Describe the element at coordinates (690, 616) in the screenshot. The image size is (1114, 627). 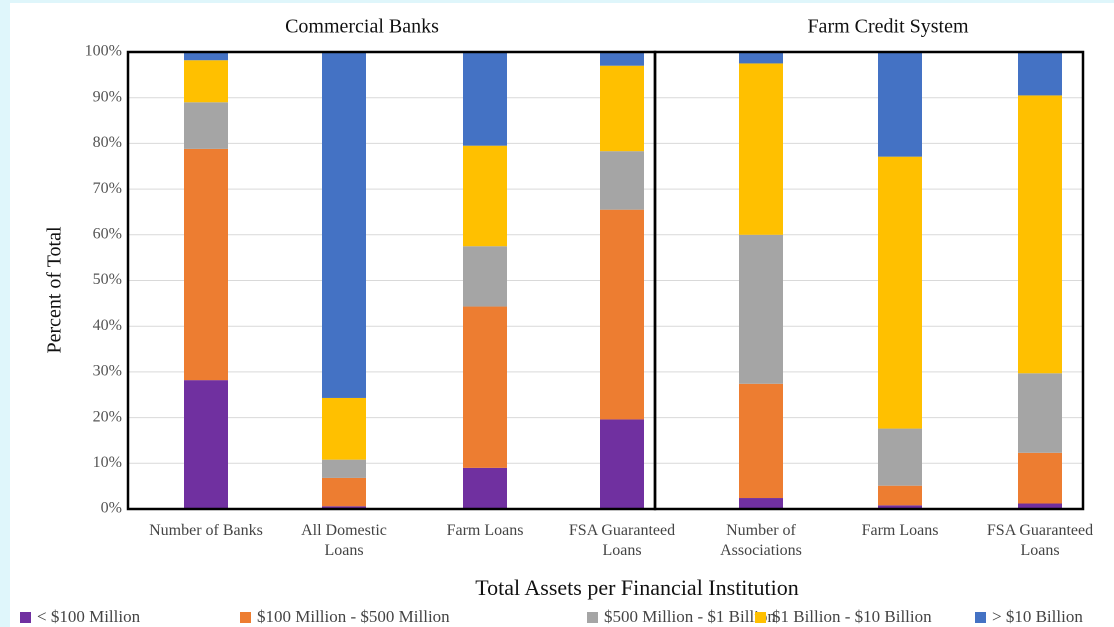
I see `legend-label: $500 Million - $1 Billion` at that location.